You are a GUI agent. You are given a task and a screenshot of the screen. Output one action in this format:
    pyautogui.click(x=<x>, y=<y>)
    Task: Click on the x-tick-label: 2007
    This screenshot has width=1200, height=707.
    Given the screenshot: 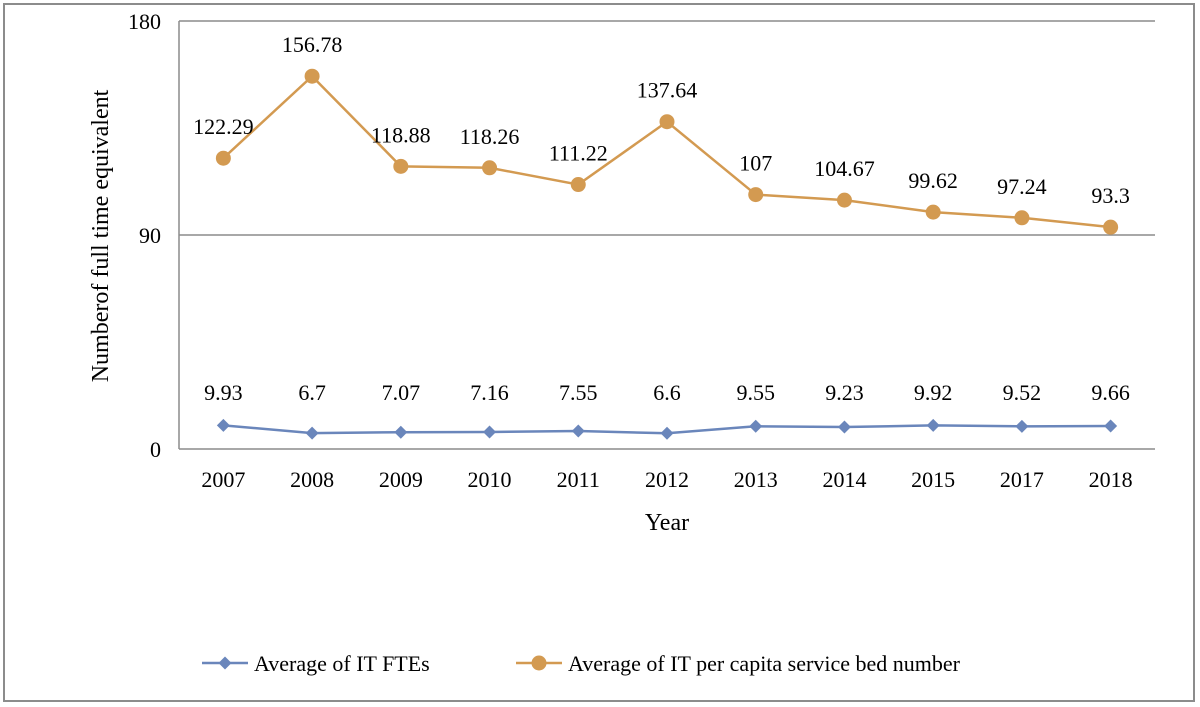 What is the action you would take?
    pyautogui.click(x=223, y=479)
    